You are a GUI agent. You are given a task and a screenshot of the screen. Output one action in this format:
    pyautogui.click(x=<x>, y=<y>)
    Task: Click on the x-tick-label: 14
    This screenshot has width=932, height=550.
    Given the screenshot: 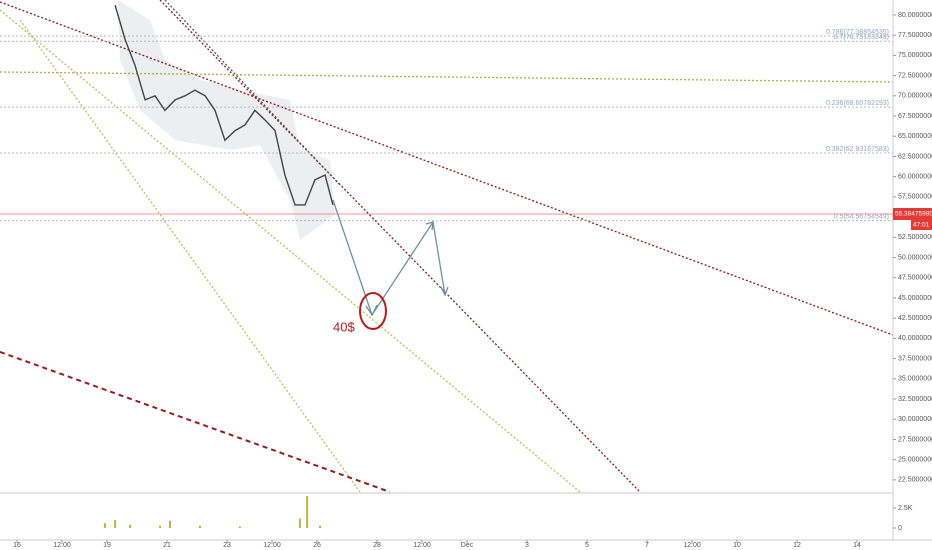 What is the action you would take?
    pyautogui.click(x=857, y=545)
    